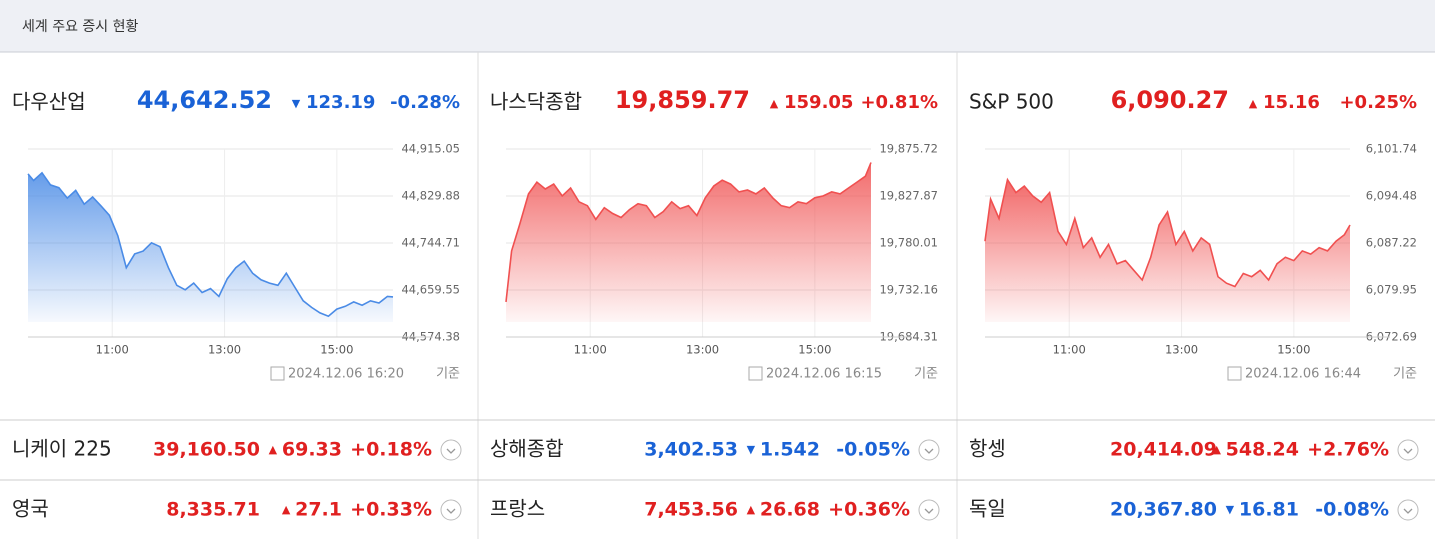 Image resolution: width=1435 pixels, height=543 pixels. What do you see at coordinates (908, 149) in the screenshot?
I see `y-tick-label: 19,875.72` at bounding box center [908, 149].